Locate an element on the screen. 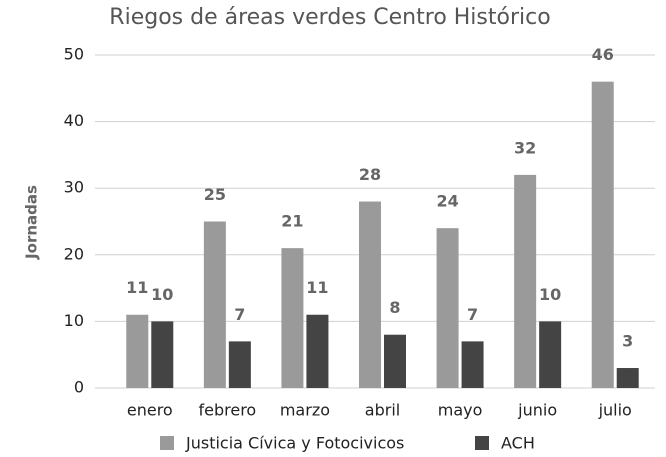  data-label: 24 is located at coordinates (447, 201).